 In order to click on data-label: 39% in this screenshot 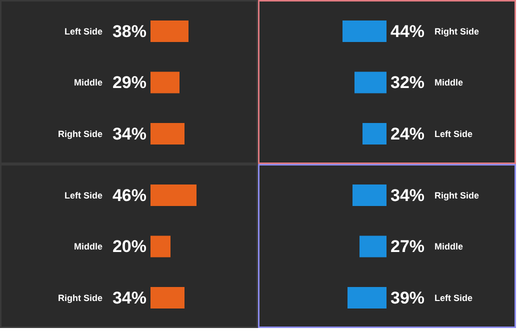, I will do `click(407, 298)`.